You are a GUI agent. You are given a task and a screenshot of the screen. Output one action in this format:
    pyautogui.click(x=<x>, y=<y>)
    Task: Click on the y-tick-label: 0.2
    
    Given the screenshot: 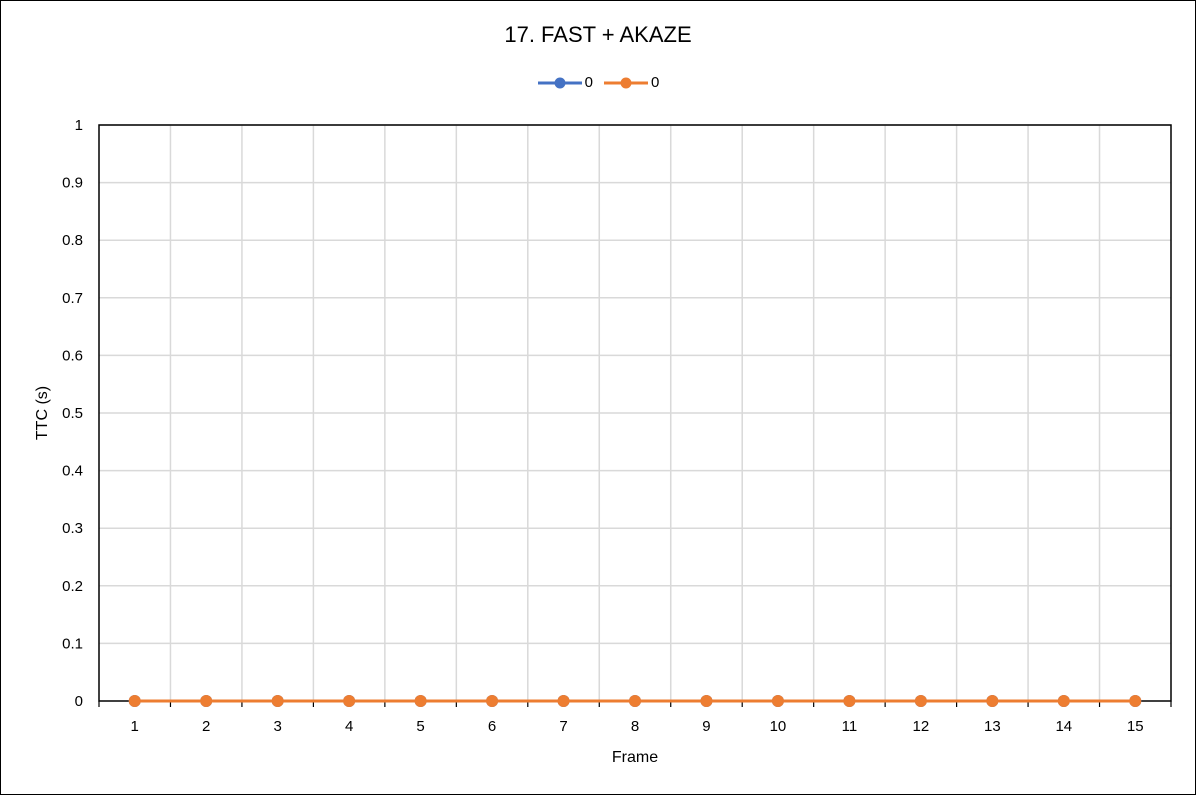 What is the action you would take?
    pyautogui.click(x=72, y=586)
    